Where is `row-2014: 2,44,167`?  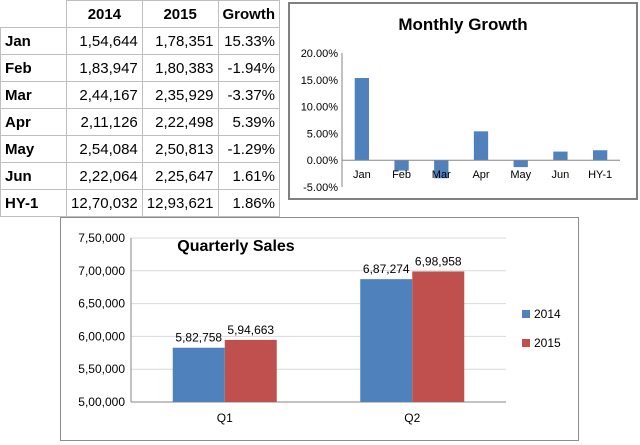 row-2014: 2,44,167 is located at coordinates (104, 95).